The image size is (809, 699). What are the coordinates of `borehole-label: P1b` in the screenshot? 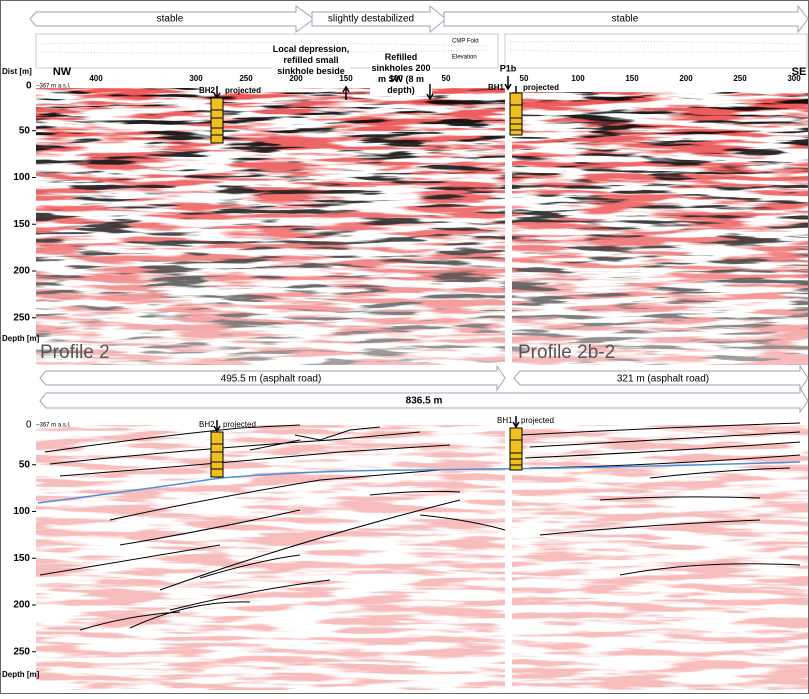 It's located at (508, 68).